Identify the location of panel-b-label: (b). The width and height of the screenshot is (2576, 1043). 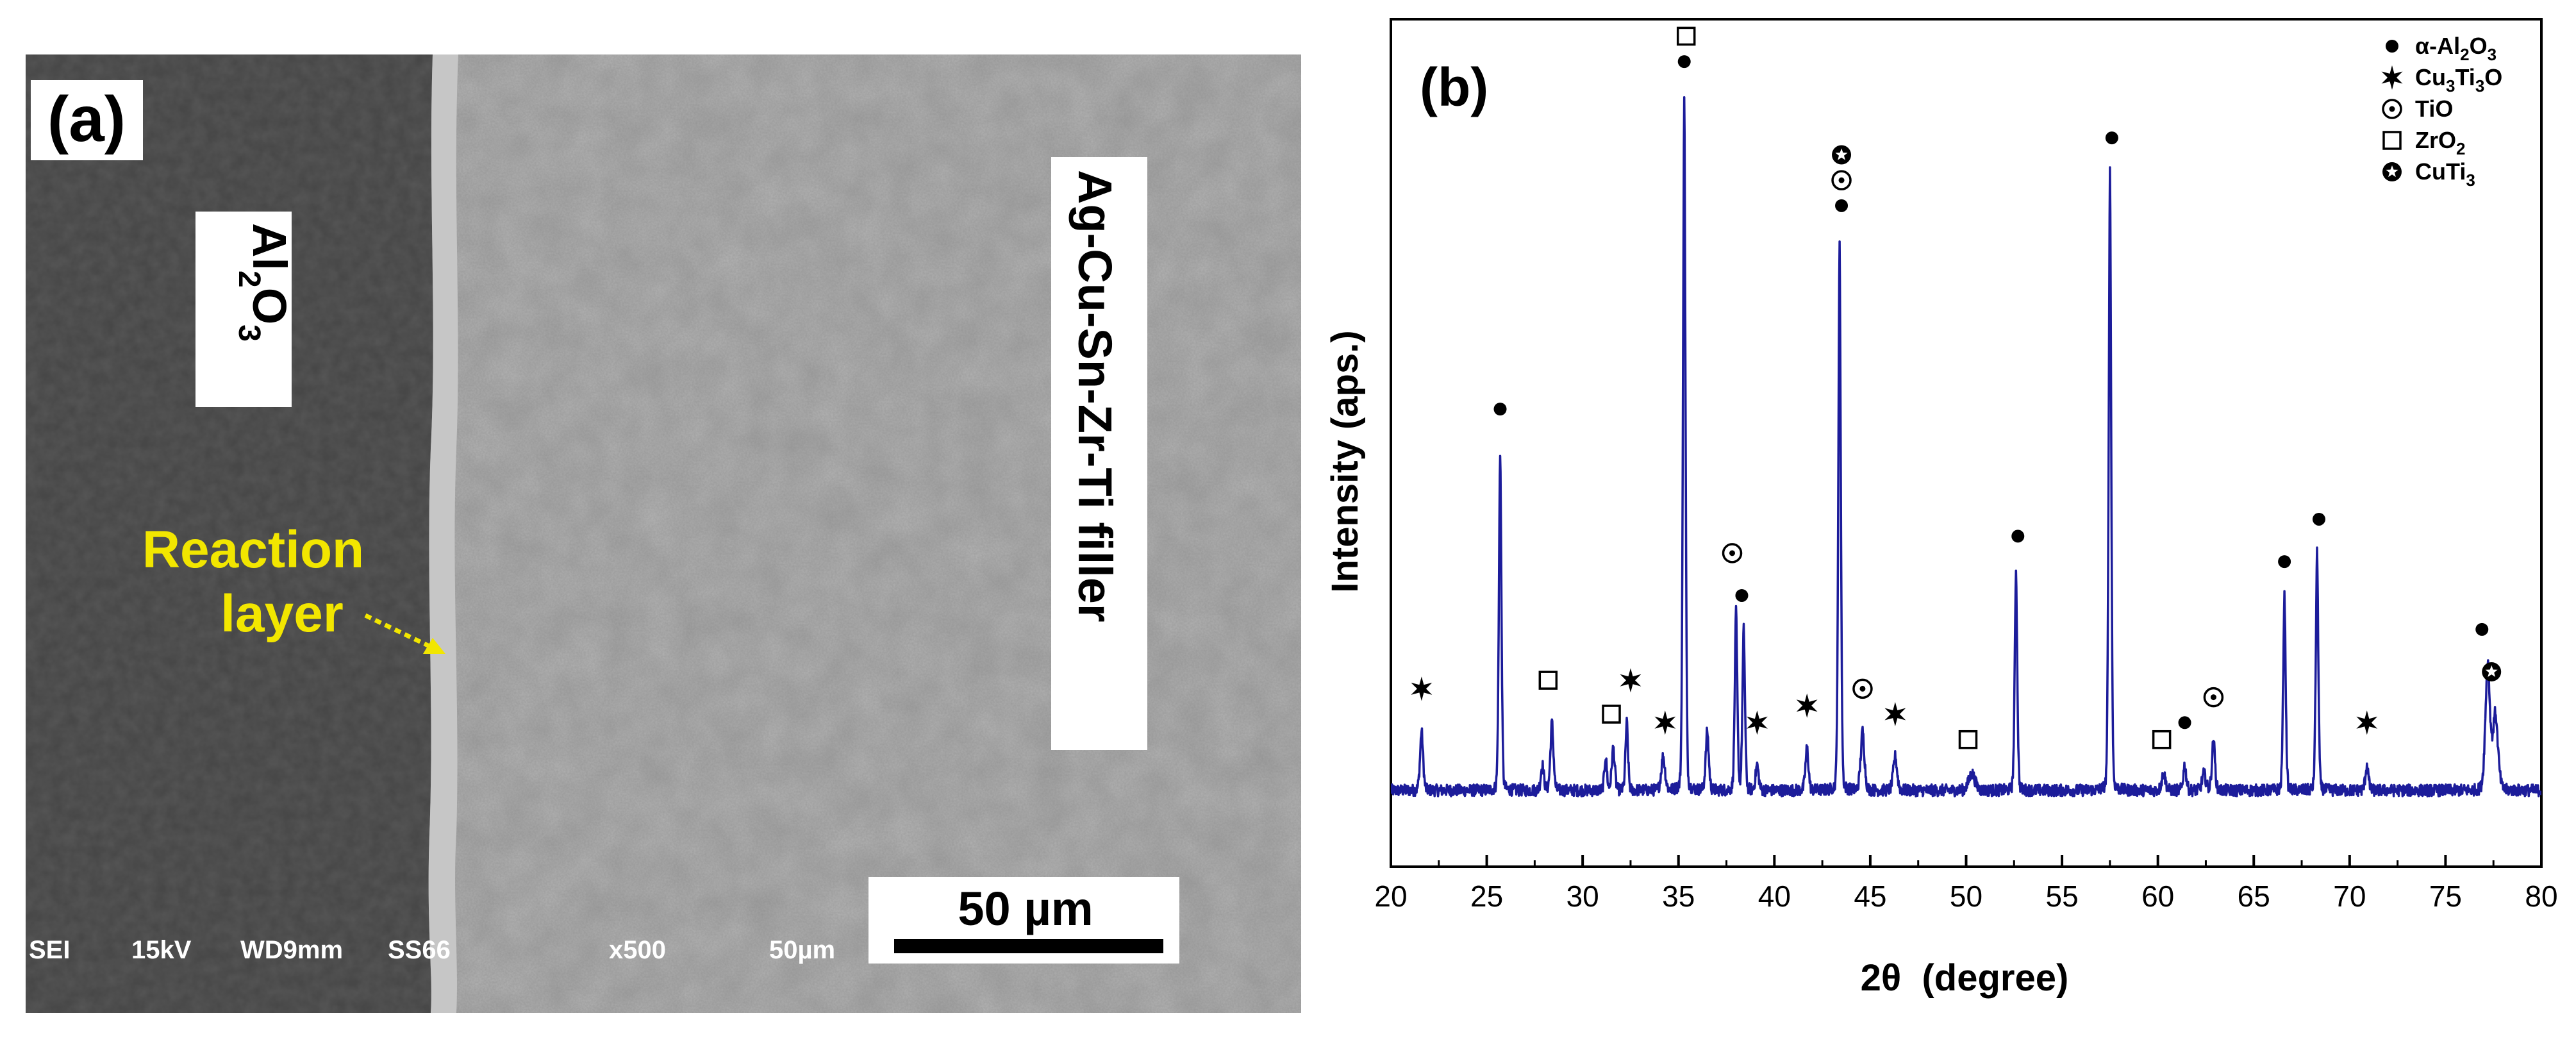
(1454, 87).